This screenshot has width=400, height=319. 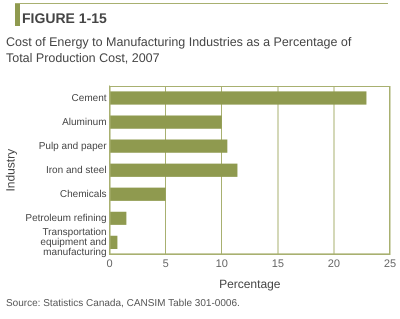 I want to click on chart-title: FIGURE 1-15, so click(x=64, y=18).